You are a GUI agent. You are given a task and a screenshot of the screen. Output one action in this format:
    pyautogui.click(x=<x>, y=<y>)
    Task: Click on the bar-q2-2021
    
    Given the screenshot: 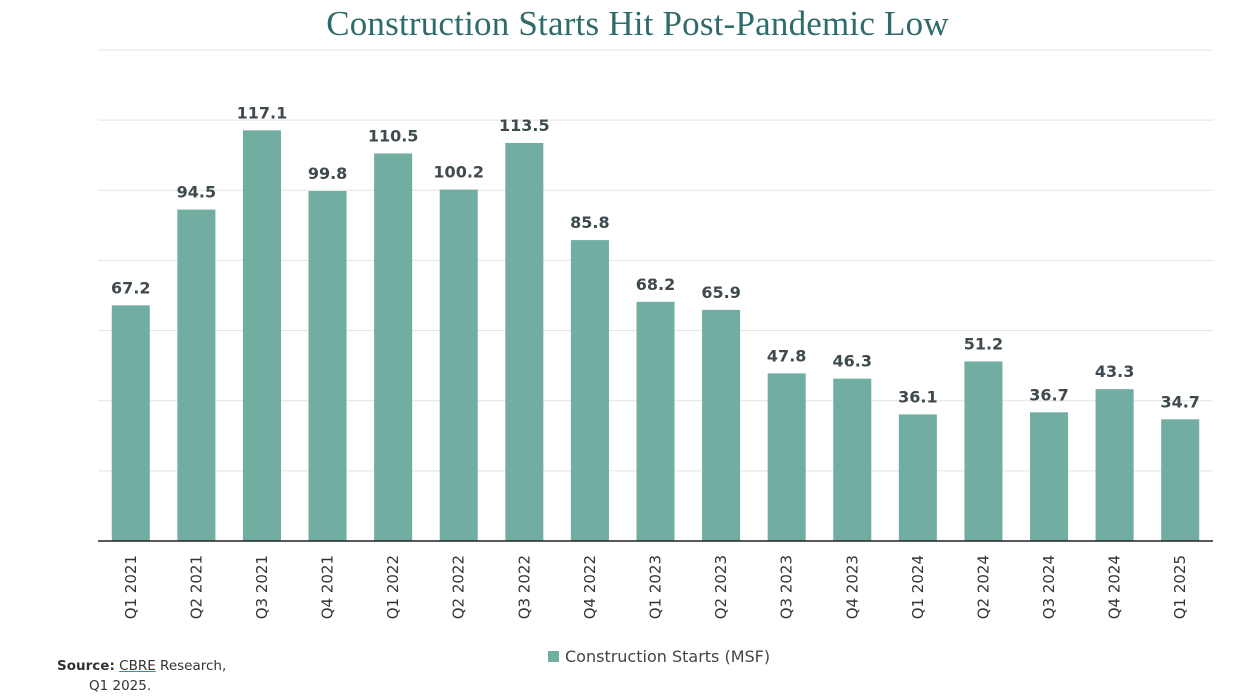 What is the action you would take?
    pyautogui.click(x=196, y=375)
    